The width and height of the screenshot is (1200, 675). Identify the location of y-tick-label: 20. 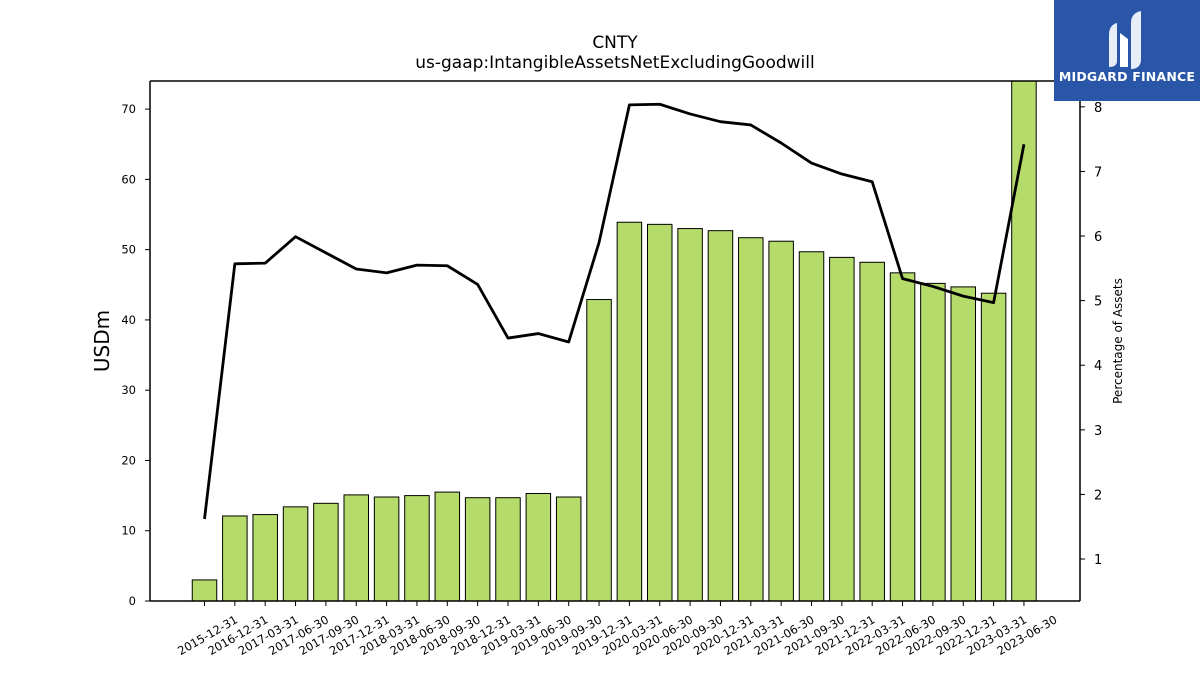
(128, 460).